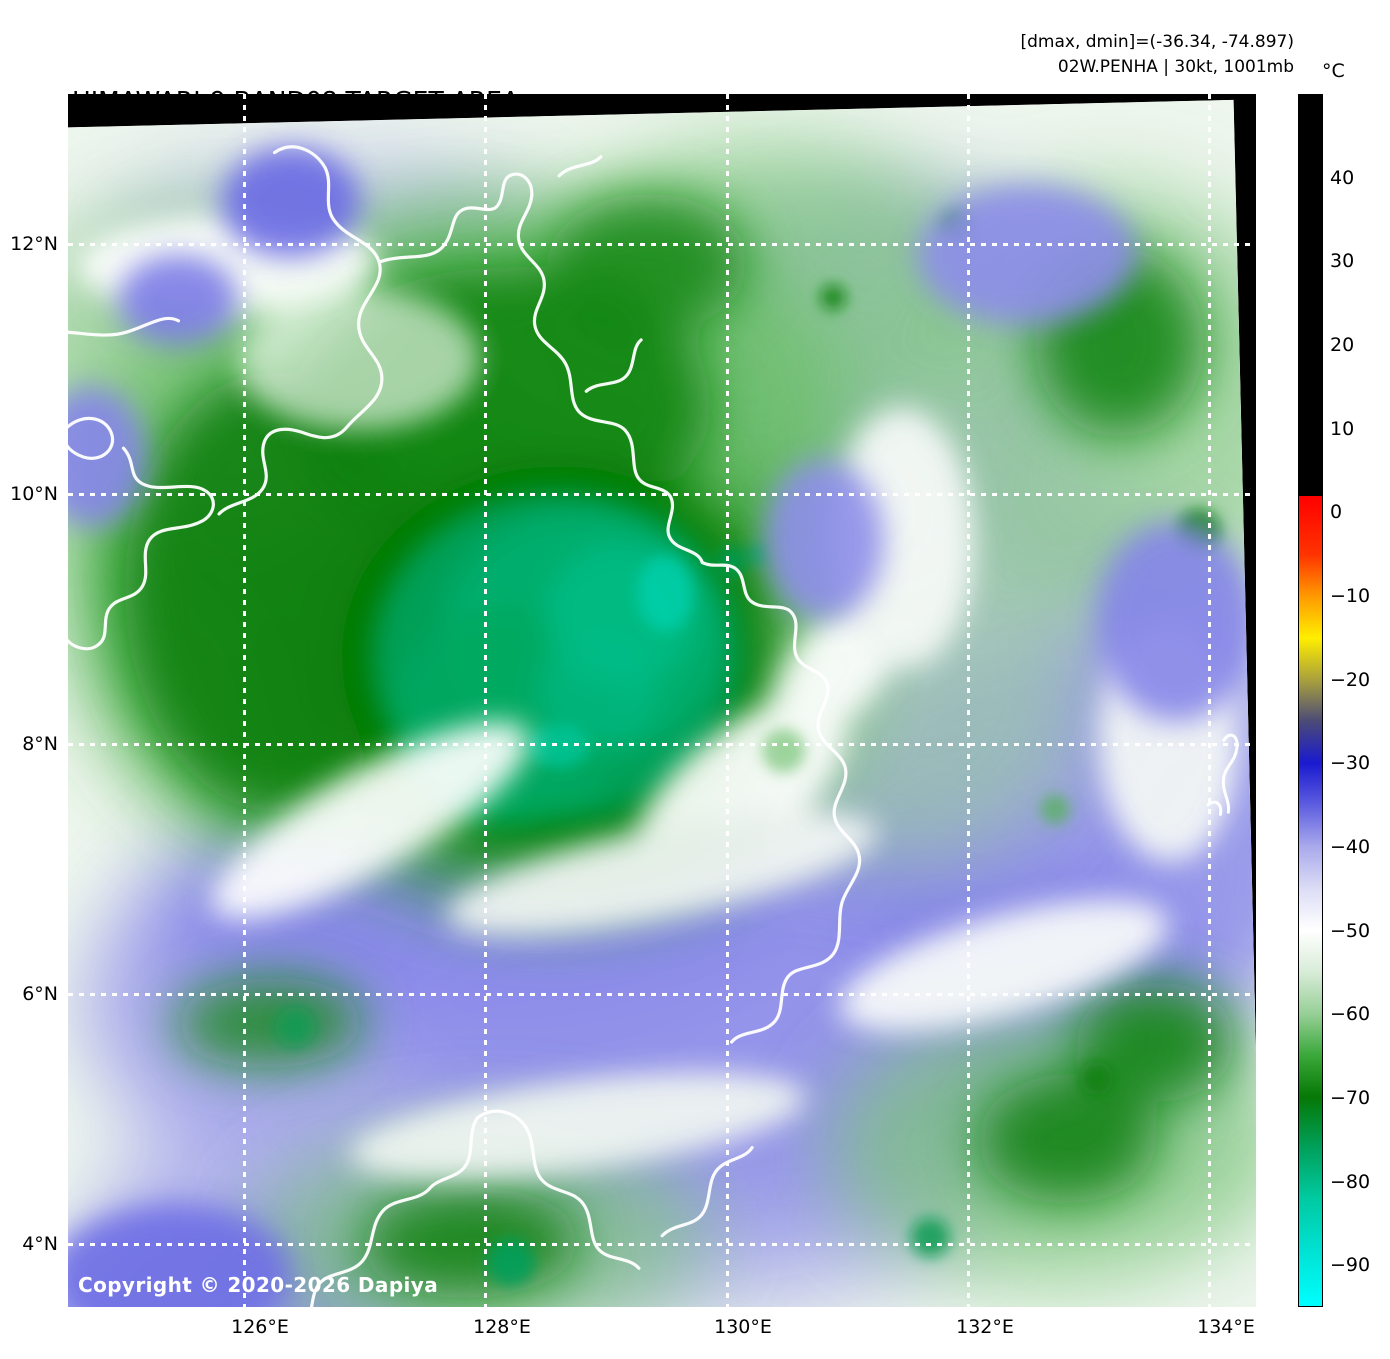 This screenshot has height=1359, width=1390. I want to click on dmax-dmin-readout: [dmax, dmin]=(-36.34, -74.897), so click(1157, 42).